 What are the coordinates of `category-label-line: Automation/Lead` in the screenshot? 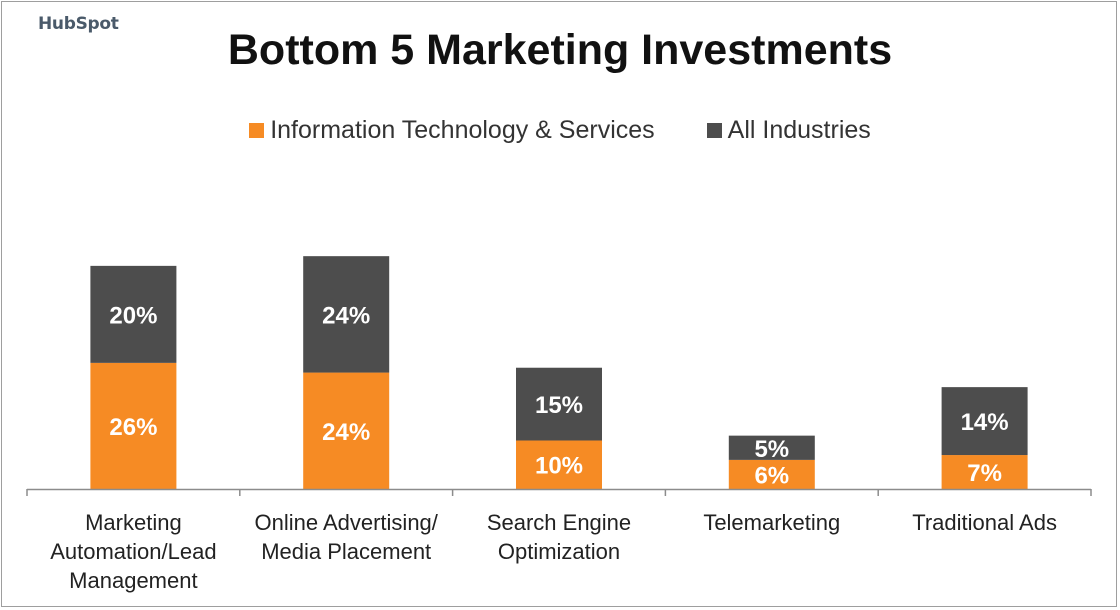 It's located at (133, 551).